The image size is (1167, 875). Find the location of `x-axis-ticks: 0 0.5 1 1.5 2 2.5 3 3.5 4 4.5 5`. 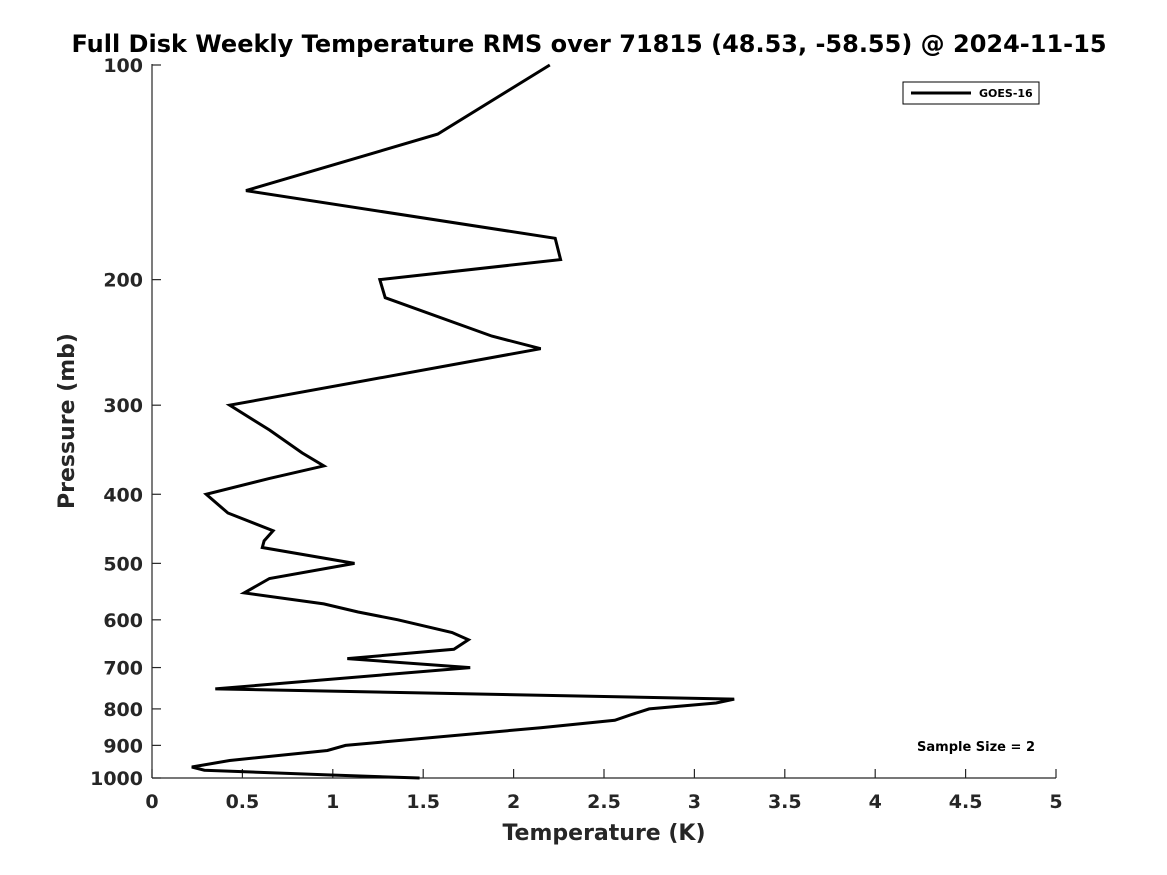

x-axis-ticks: 0 0.5 1 1.5 2 2.5 3 3.5 4 4.5 5 is located at coordinates (604, 791).